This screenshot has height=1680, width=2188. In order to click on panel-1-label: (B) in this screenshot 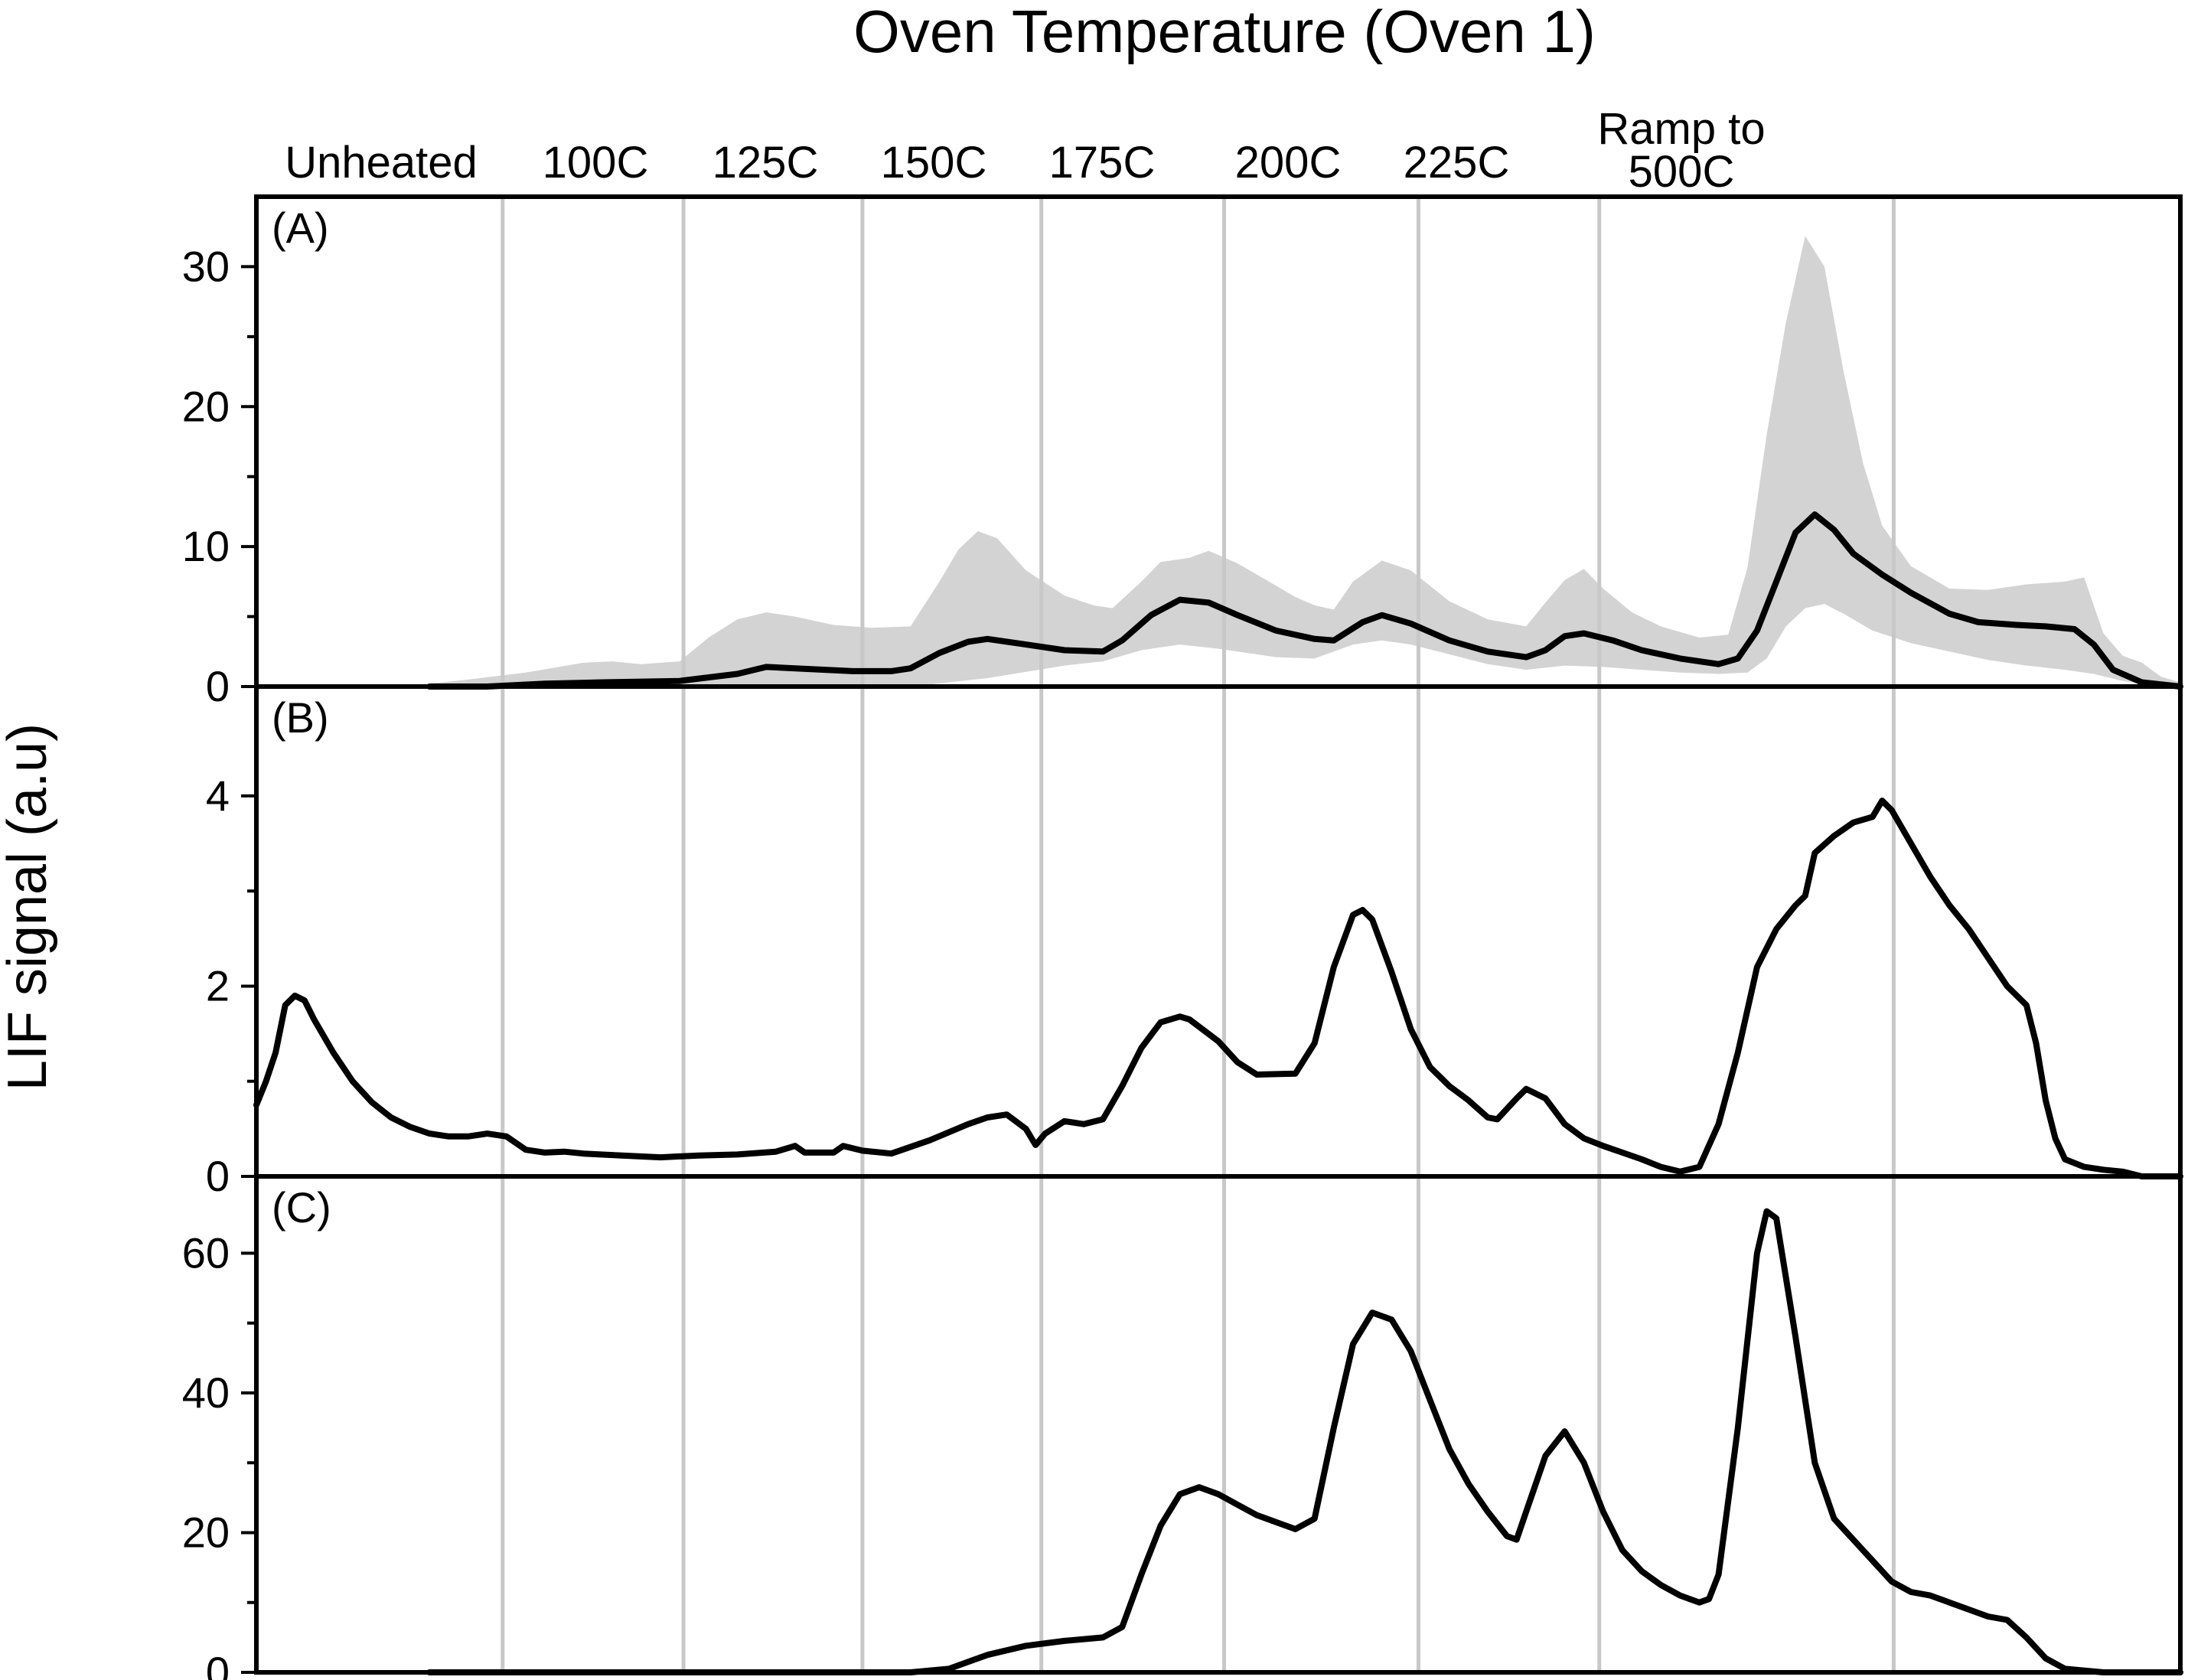, I will do `click(301, 717)`.